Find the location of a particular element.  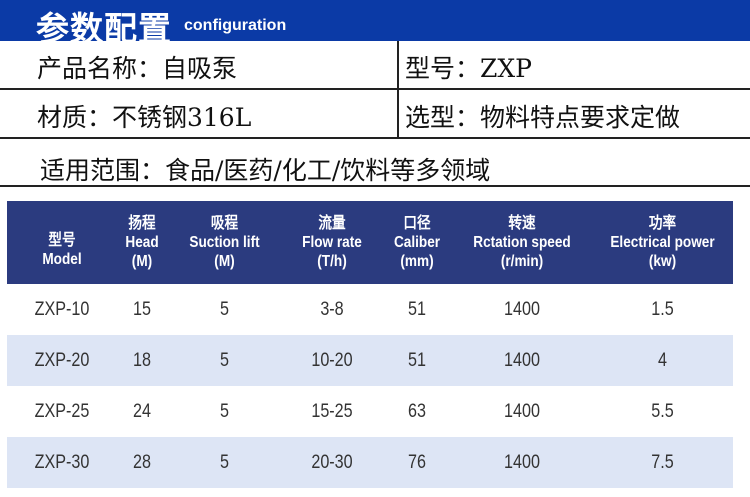

model: 型号：ZXP is located at coordinates (468, 68).